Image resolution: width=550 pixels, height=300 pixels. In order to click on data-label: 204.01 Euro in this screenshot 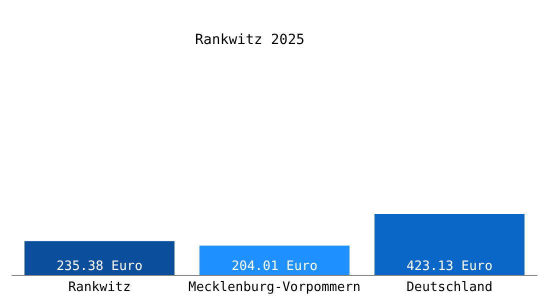, I will do `click(274, 266)`.